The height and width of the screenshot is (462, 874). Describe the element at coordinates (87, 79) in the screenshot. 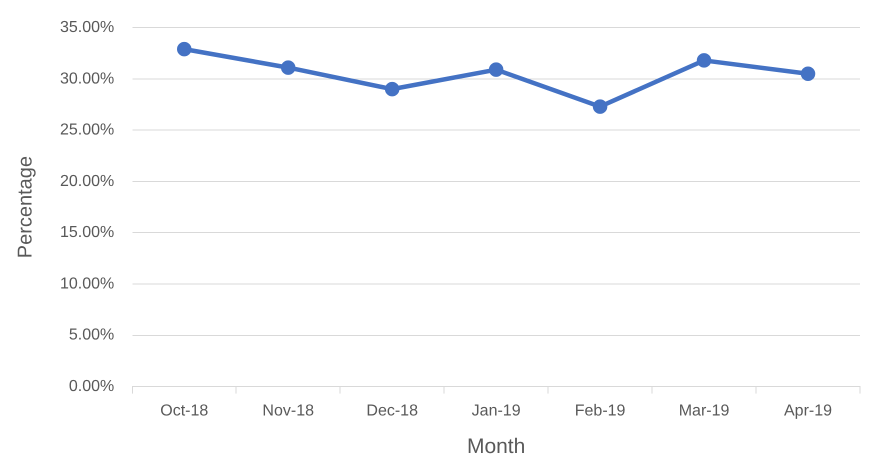

I see `y-tick-label: 30.00%` at that location.